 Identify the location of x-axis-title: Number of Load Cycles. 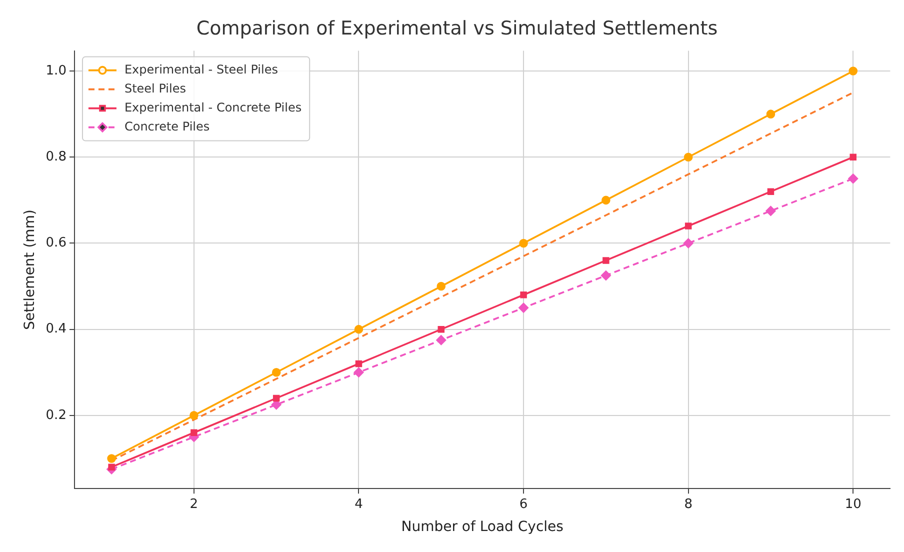
(482, 527).